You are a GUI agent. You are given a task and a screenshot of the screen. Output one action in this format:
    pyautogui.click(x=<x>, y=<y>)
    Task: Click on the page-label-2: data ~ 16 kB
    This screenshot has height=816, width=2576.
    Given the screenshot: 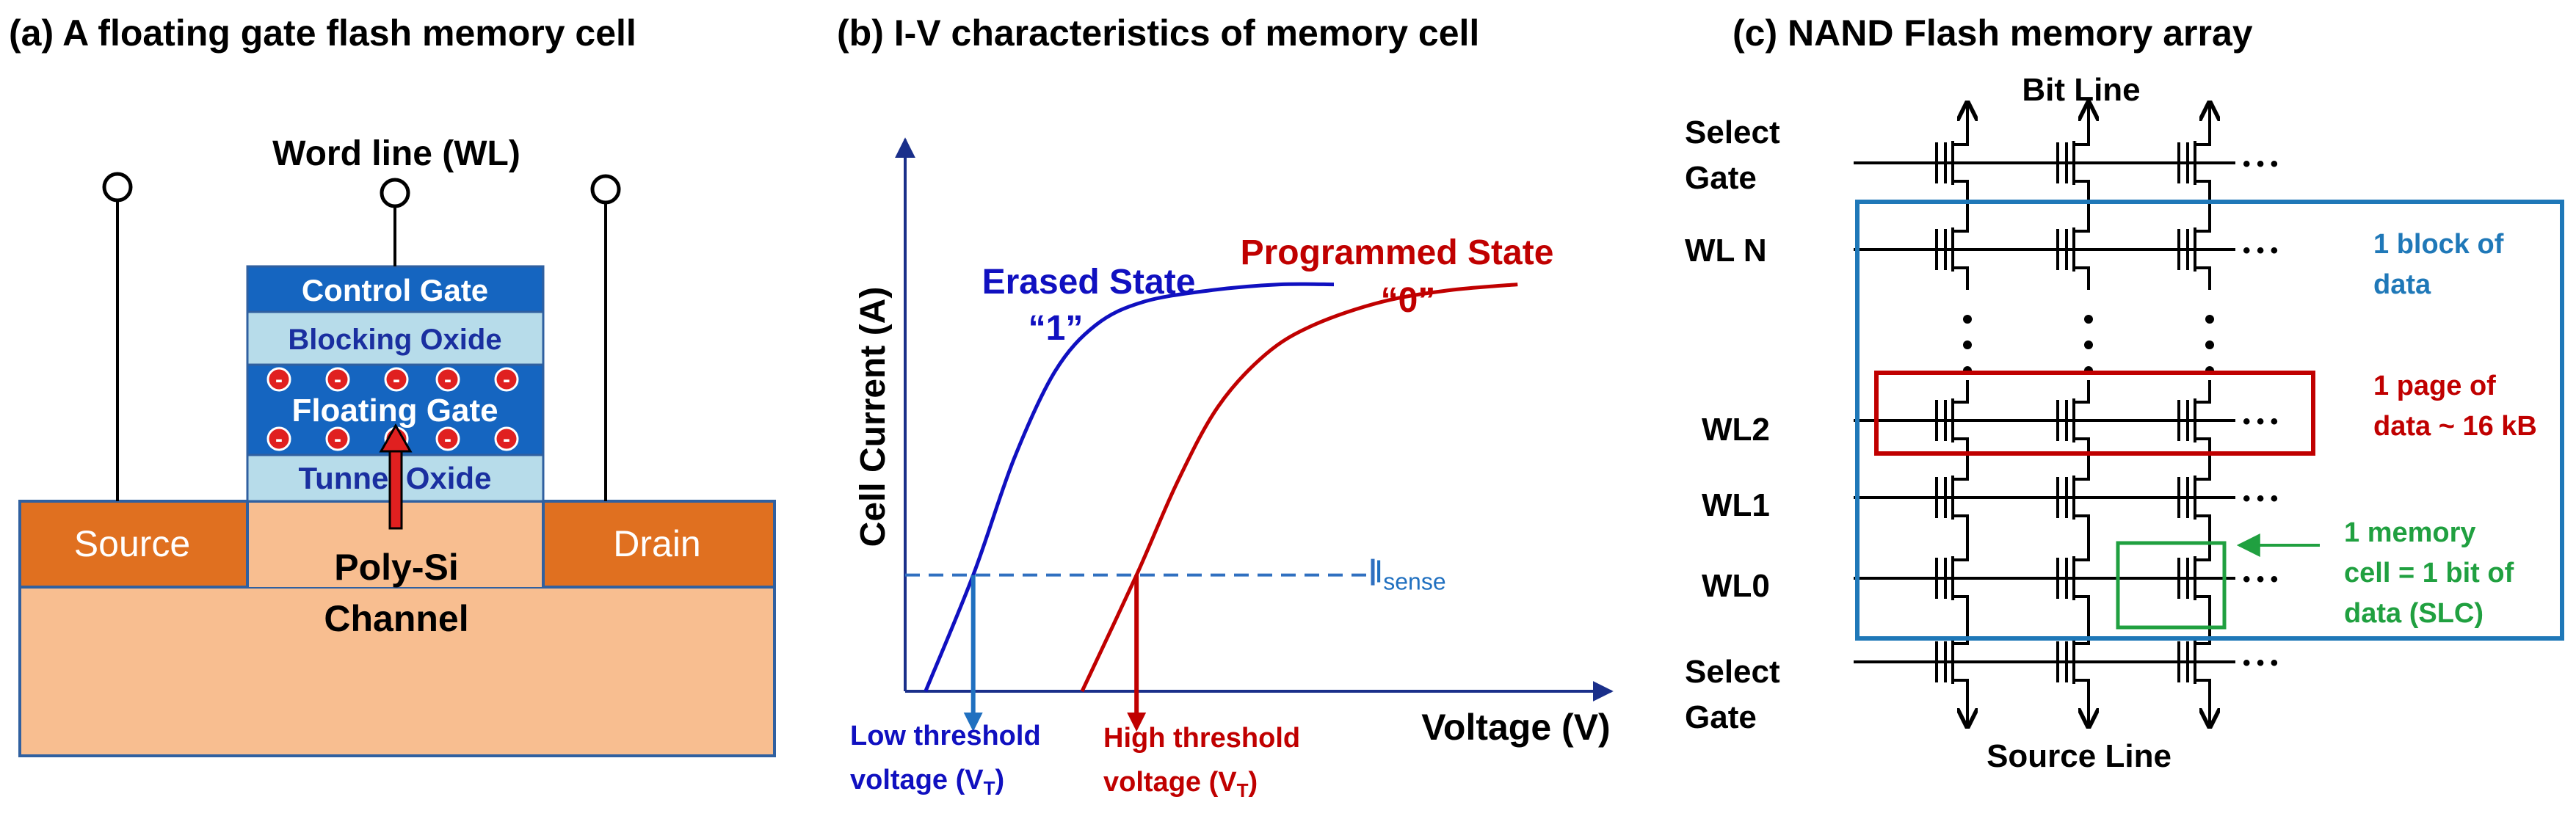 What is the action you would take?
    pyautogui.click(x=2455, y=426)
    